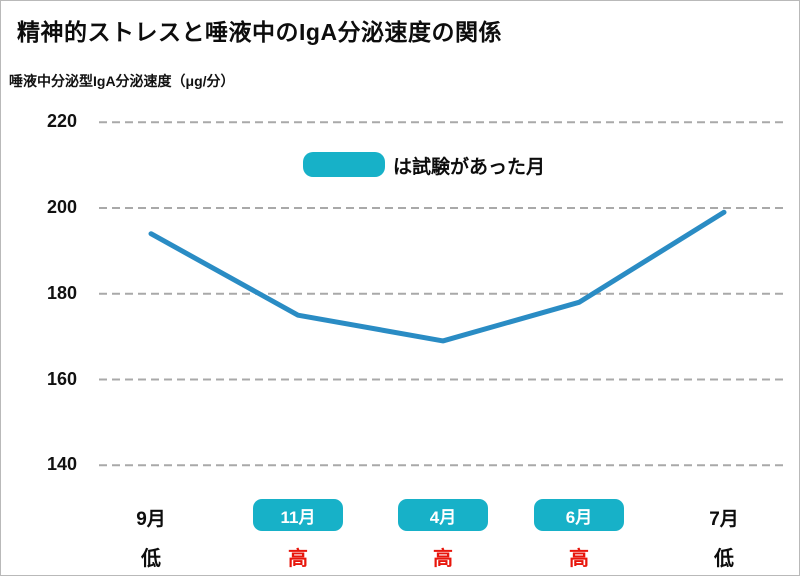 This screenshot has height=576, width=800. I want to click on y-tick-label: 180, so click(61, 292).